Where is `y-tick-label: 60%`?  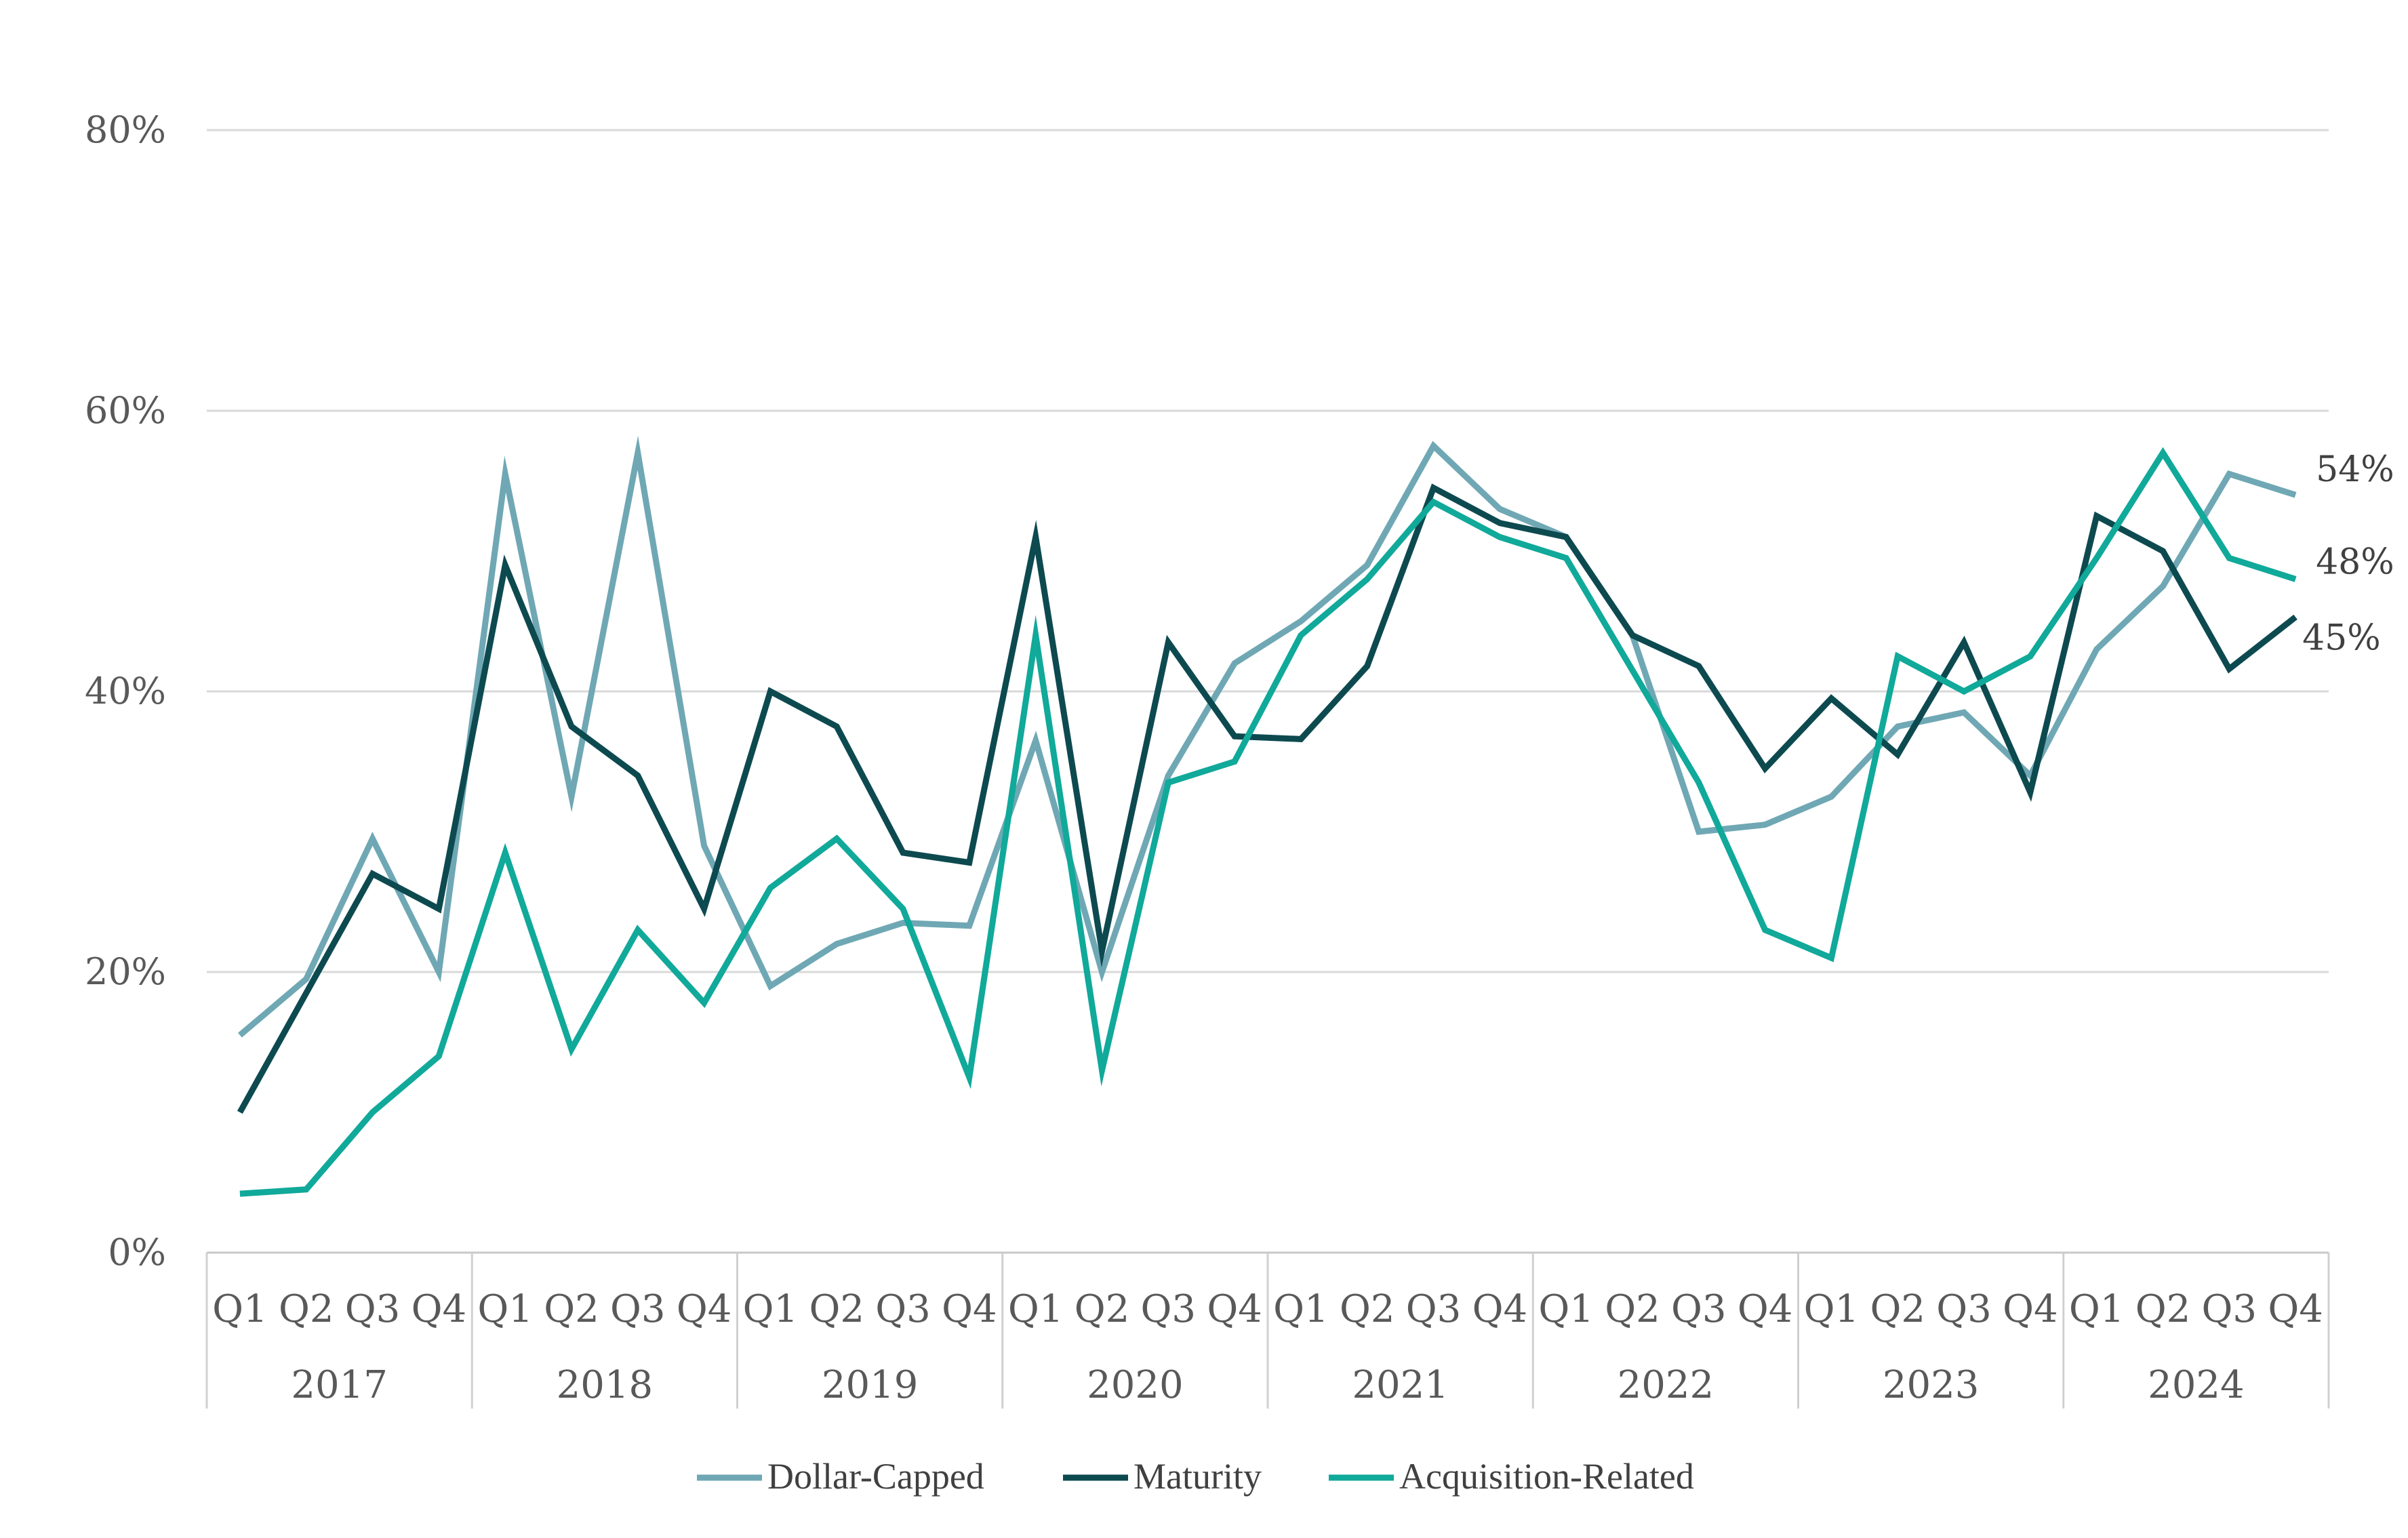 y-tick-label: 60% is located at coordinates (125, 411).